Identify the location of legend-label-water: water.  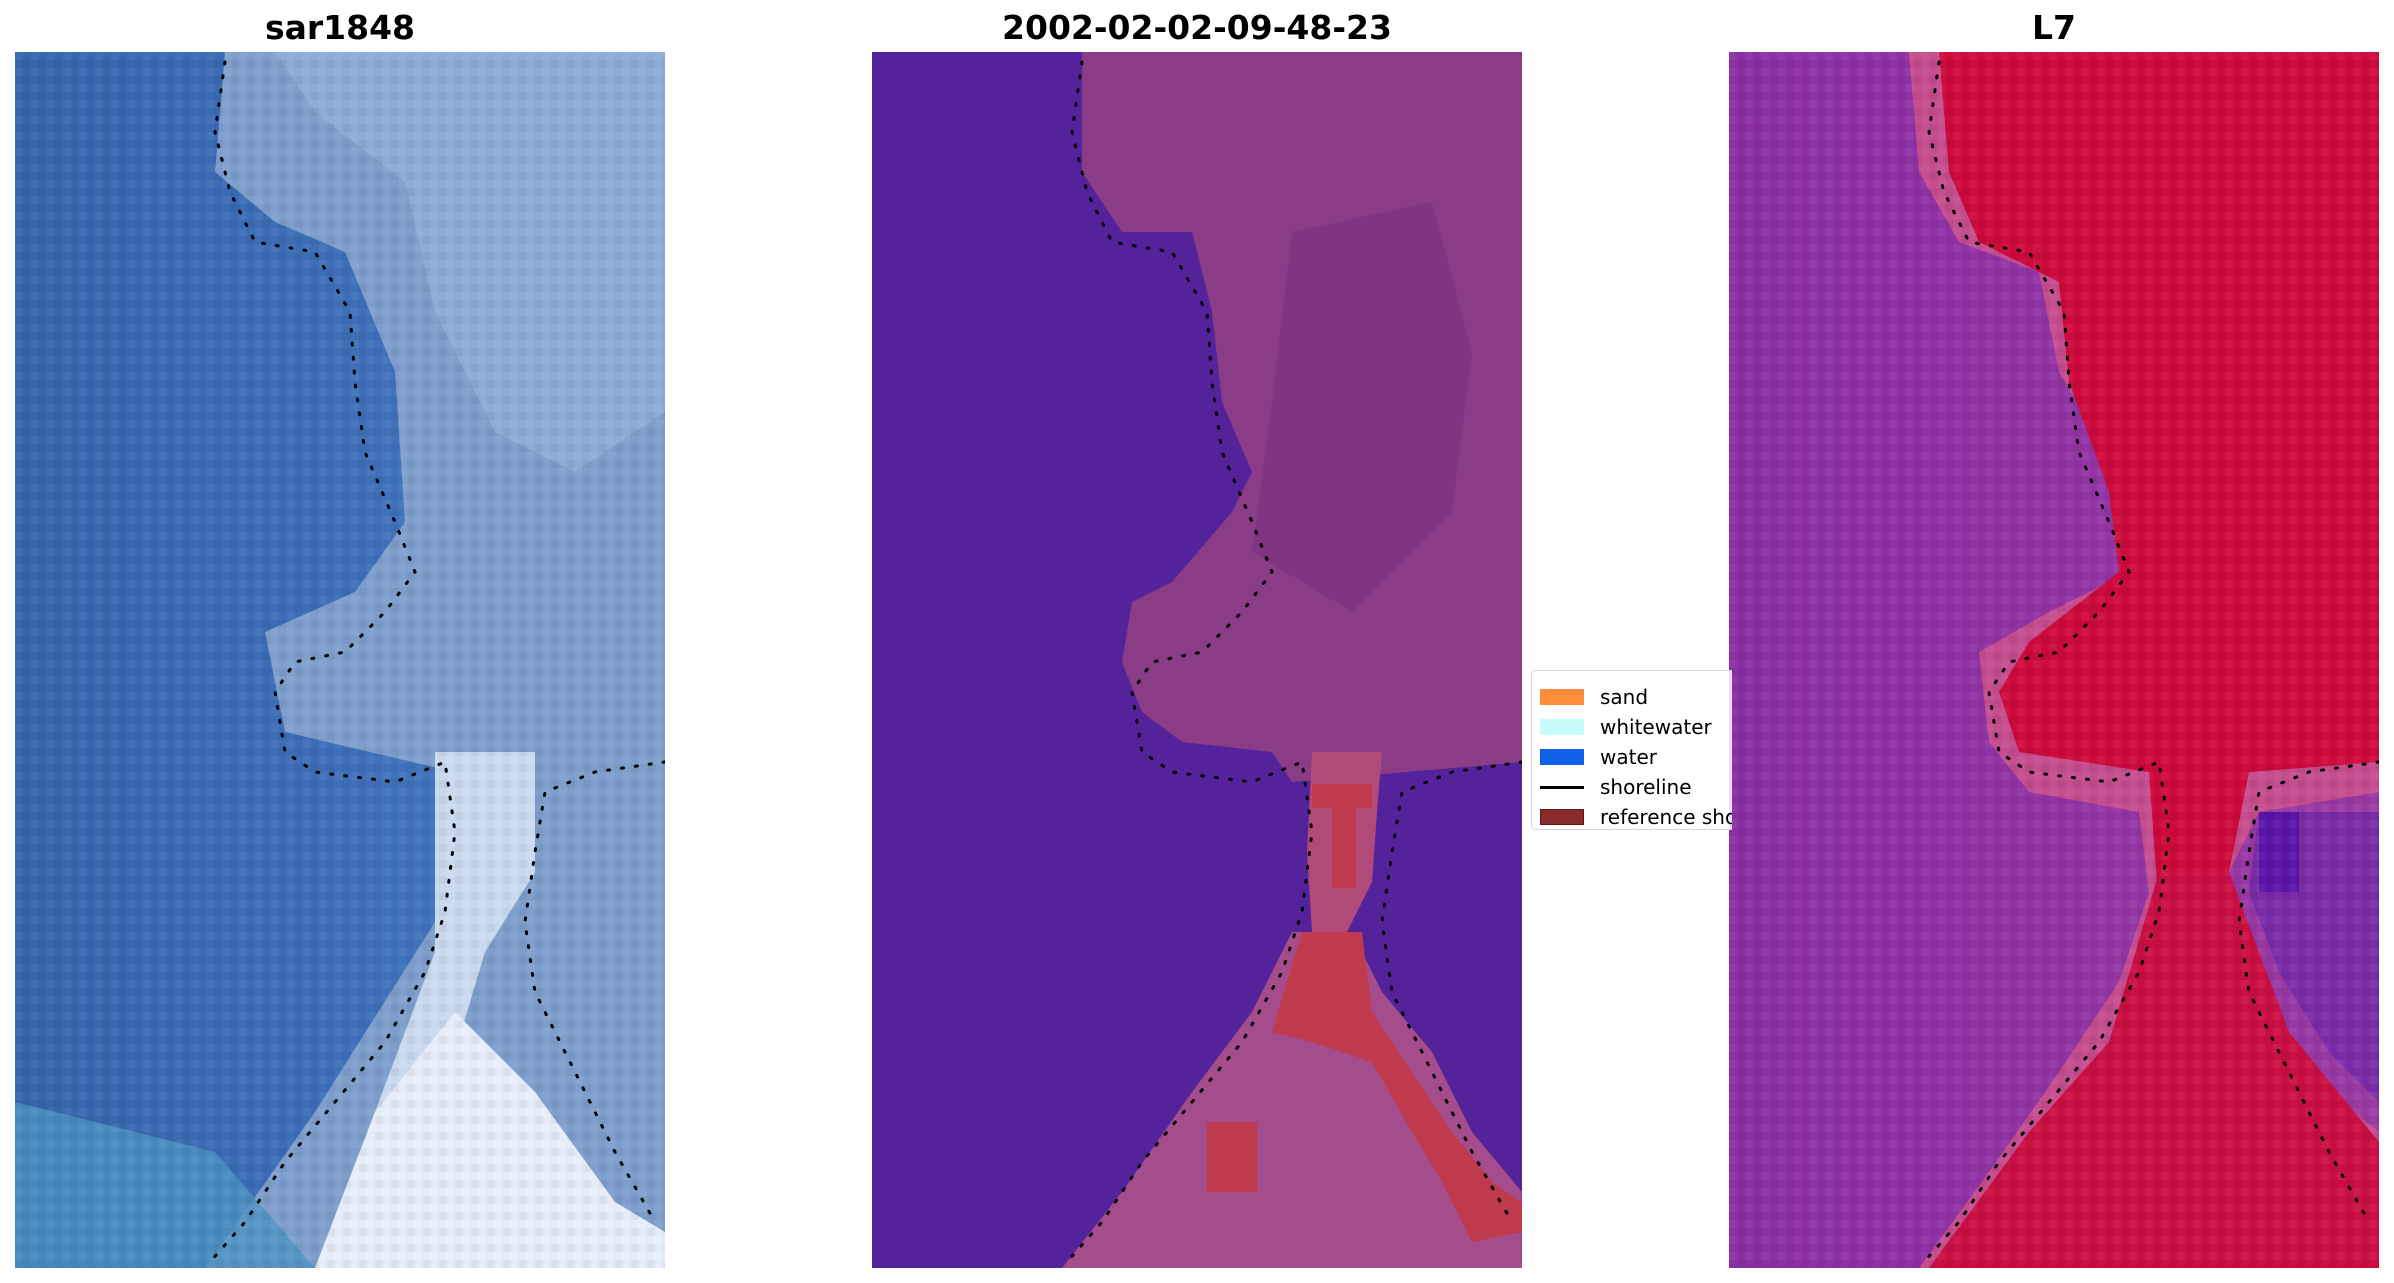
(1628, 757).